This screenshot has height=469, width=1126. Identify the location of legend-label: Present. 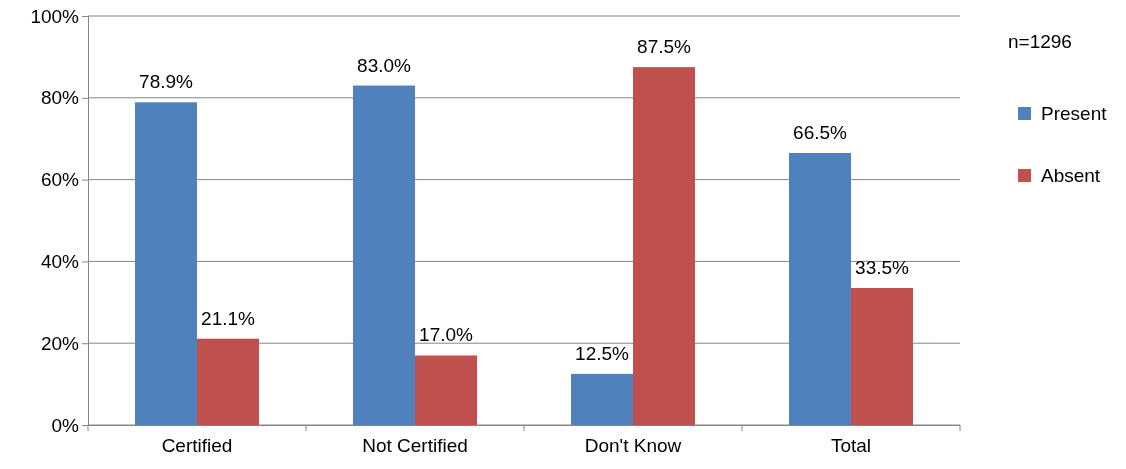
(1074, 113).